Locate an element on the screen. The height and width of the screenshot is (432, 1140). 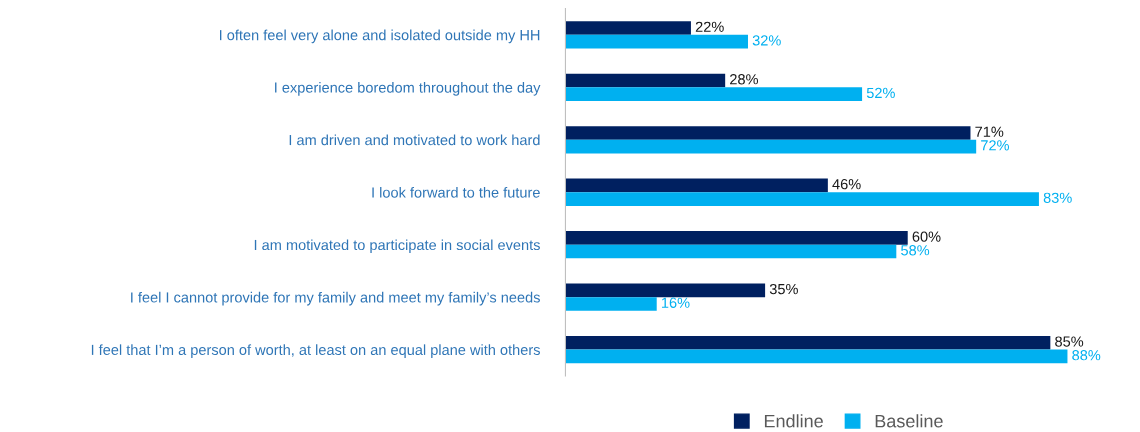
data-label: 32% is located at coordinates (766, 40).